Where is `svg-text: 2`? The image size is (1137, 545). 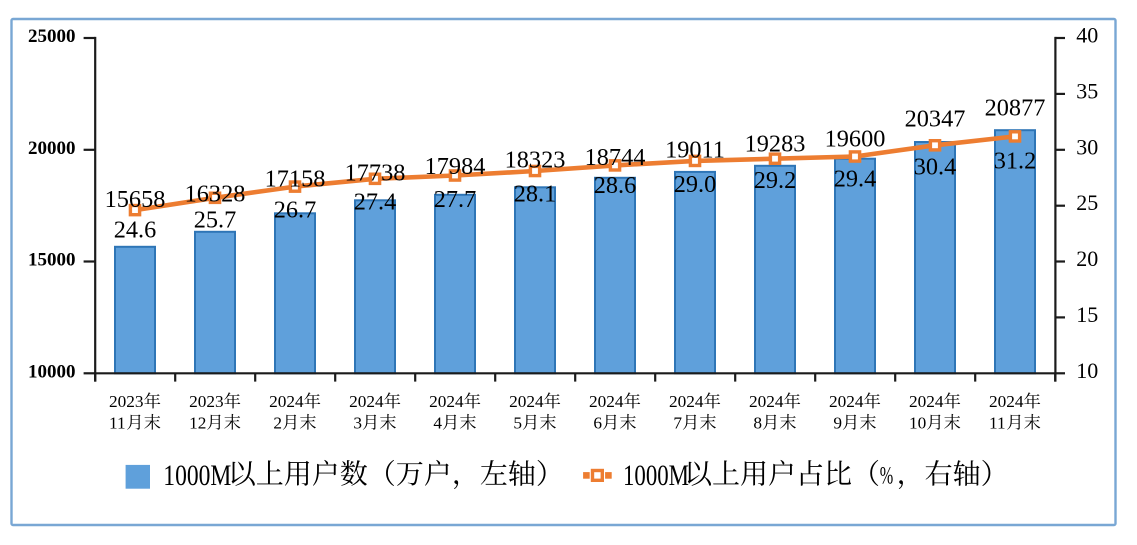 svg-text: 2 is located at coordinates (277, 422).